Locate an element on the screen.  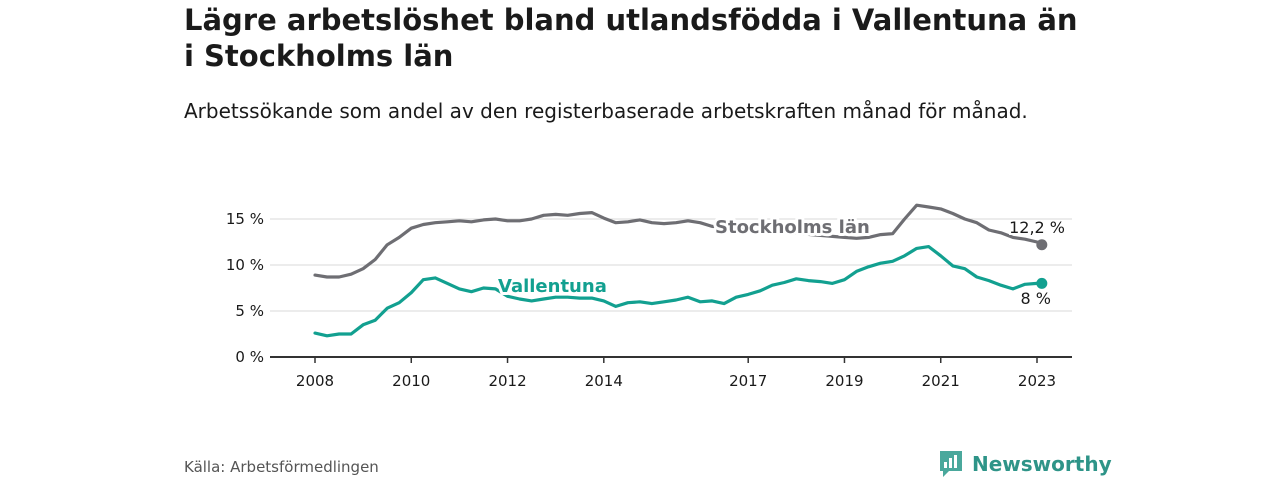
series-line-vallentuna is located at coordinates (678, 291).